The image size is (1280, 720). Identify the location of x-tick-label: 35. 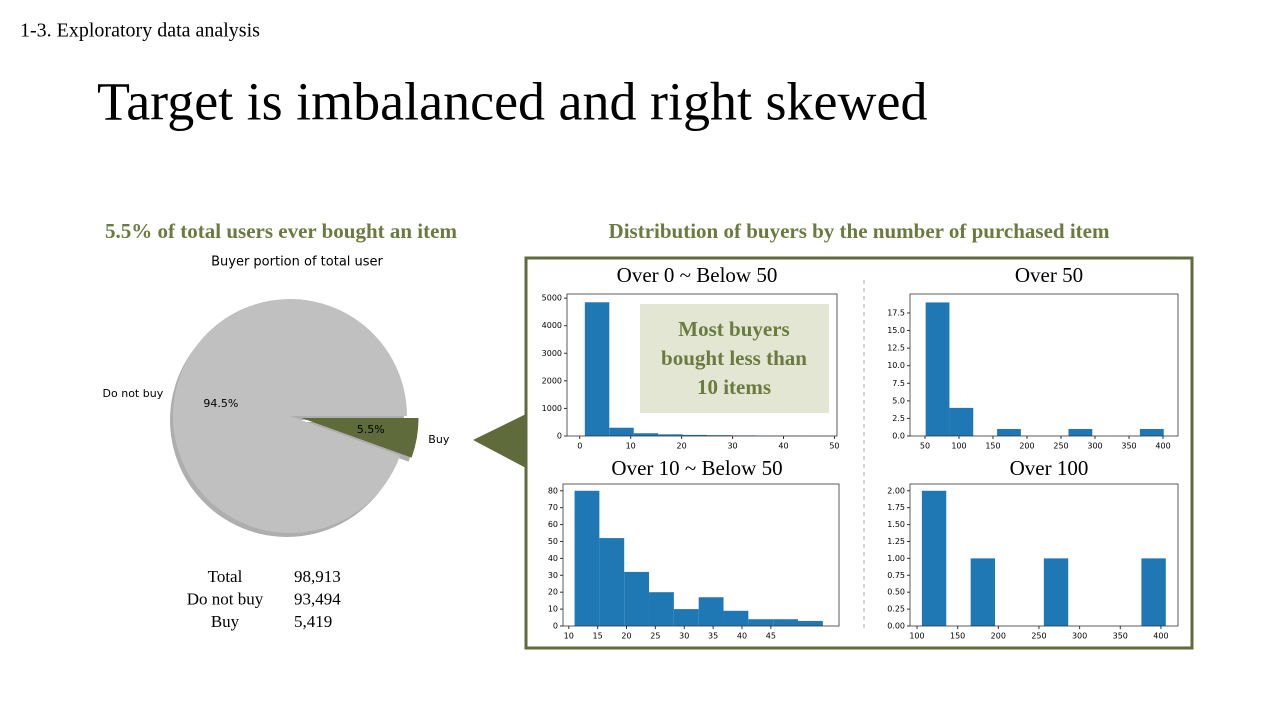
(713, 636).